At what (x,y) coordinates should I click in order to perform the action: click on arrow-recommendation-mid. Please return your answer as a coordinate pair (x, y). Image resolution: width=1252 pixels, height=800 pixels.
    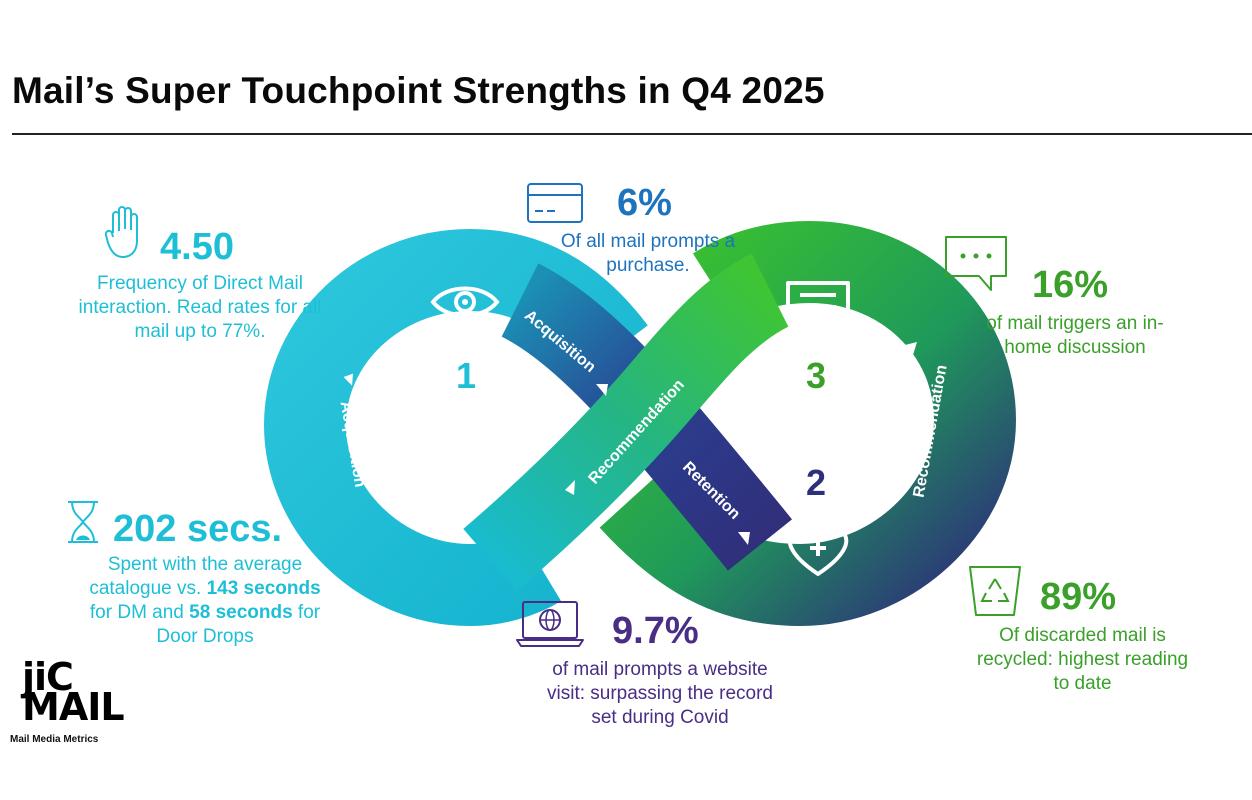
    Looking at the image, I should click on (570, 487).